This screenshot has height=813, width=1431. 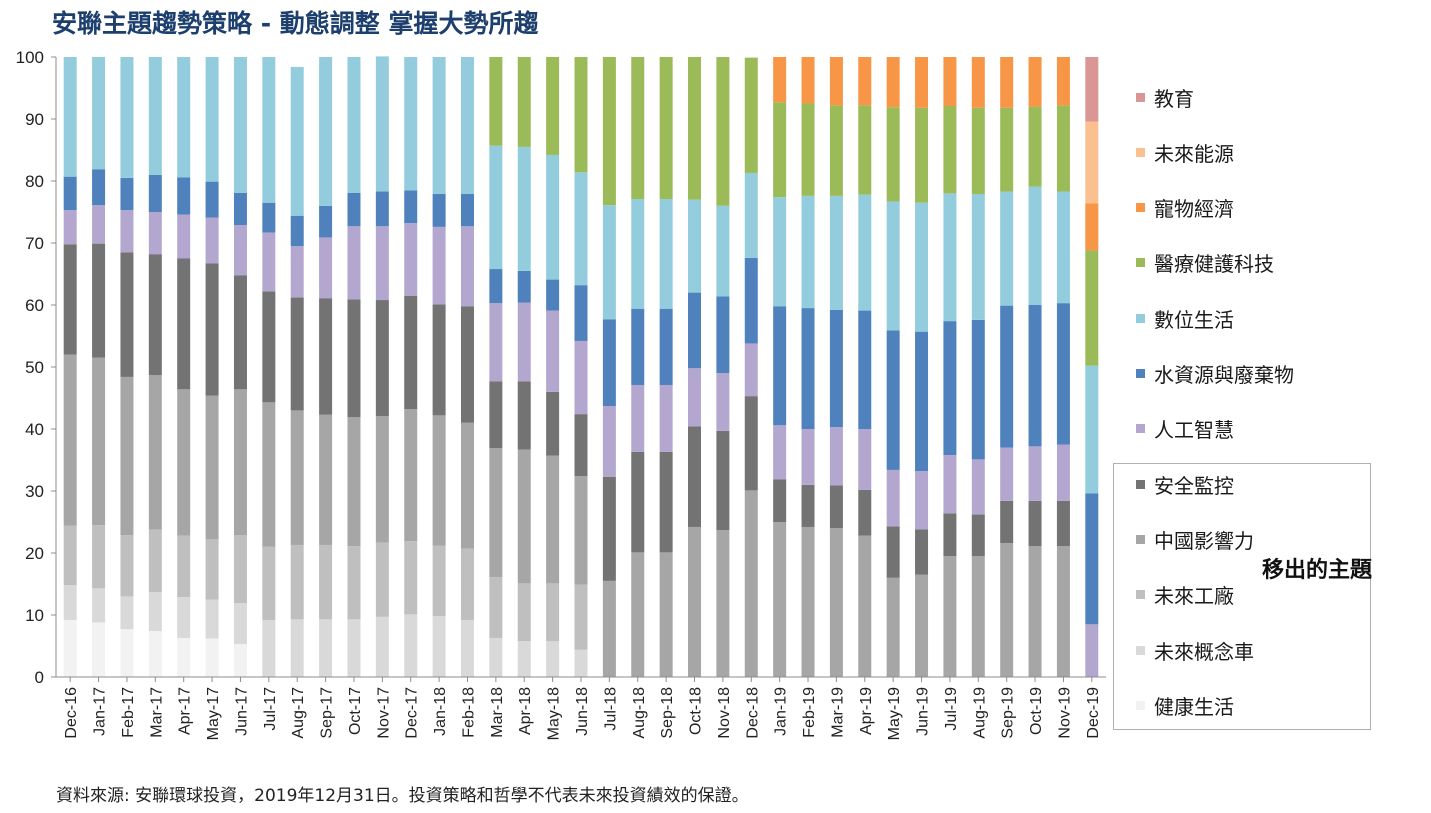 What do you see at coordinates (297, 477) in the screenshot?
I see `bar-segment-Aug-17-s3` at bounding box center [297, 477].